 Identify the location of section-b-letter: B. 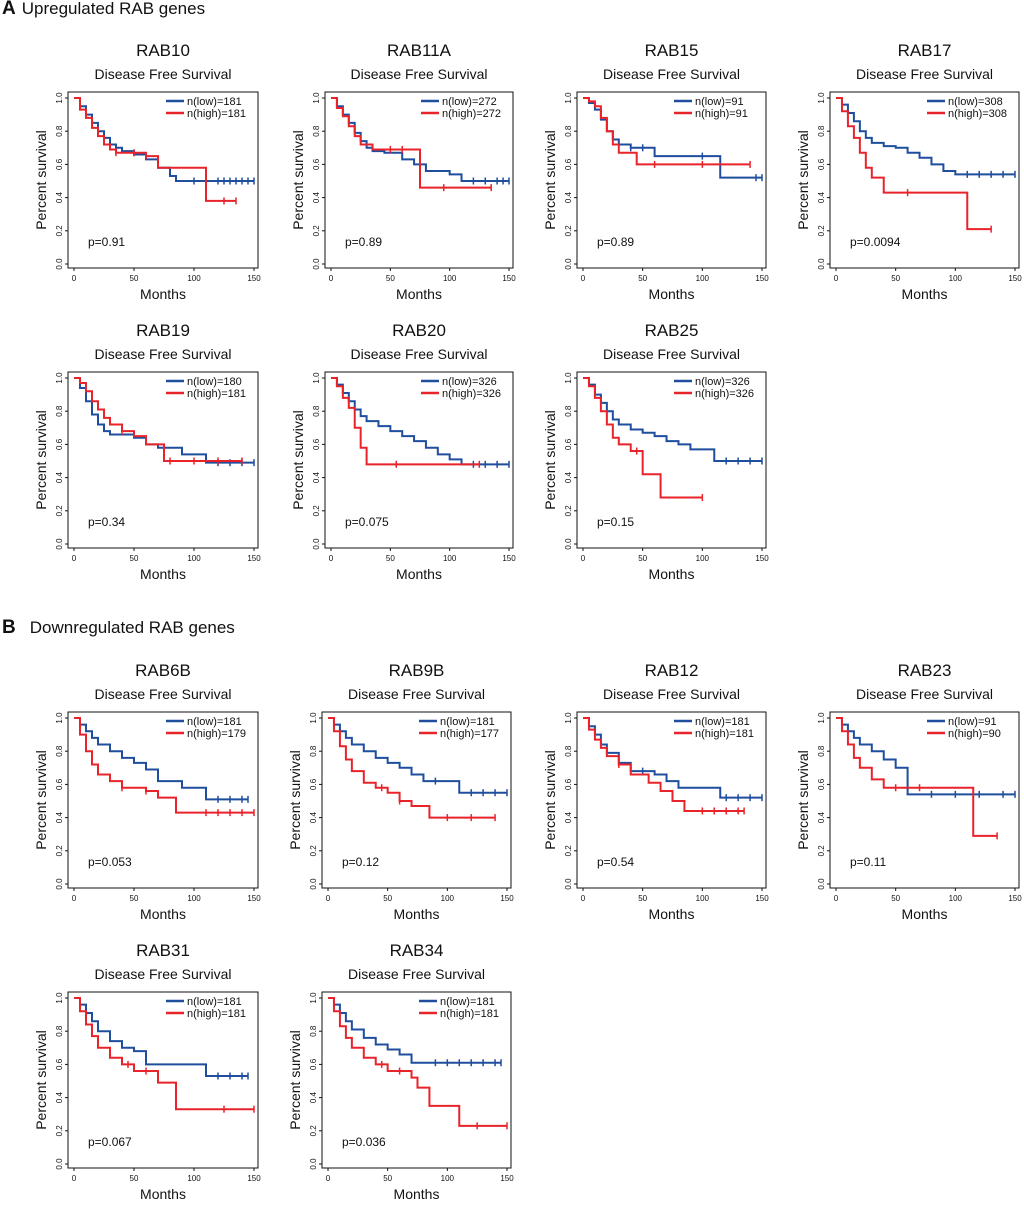
(9, 627).